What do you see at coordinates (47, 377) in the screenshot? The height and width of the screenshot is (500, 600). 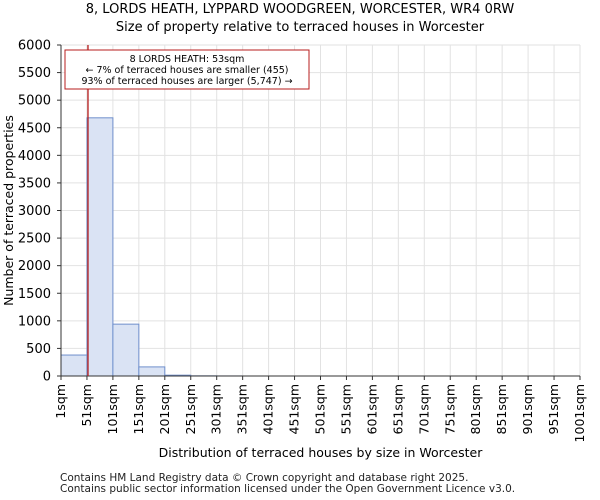 I see `y-tick-label: 0` at bounding box center [47, 377].